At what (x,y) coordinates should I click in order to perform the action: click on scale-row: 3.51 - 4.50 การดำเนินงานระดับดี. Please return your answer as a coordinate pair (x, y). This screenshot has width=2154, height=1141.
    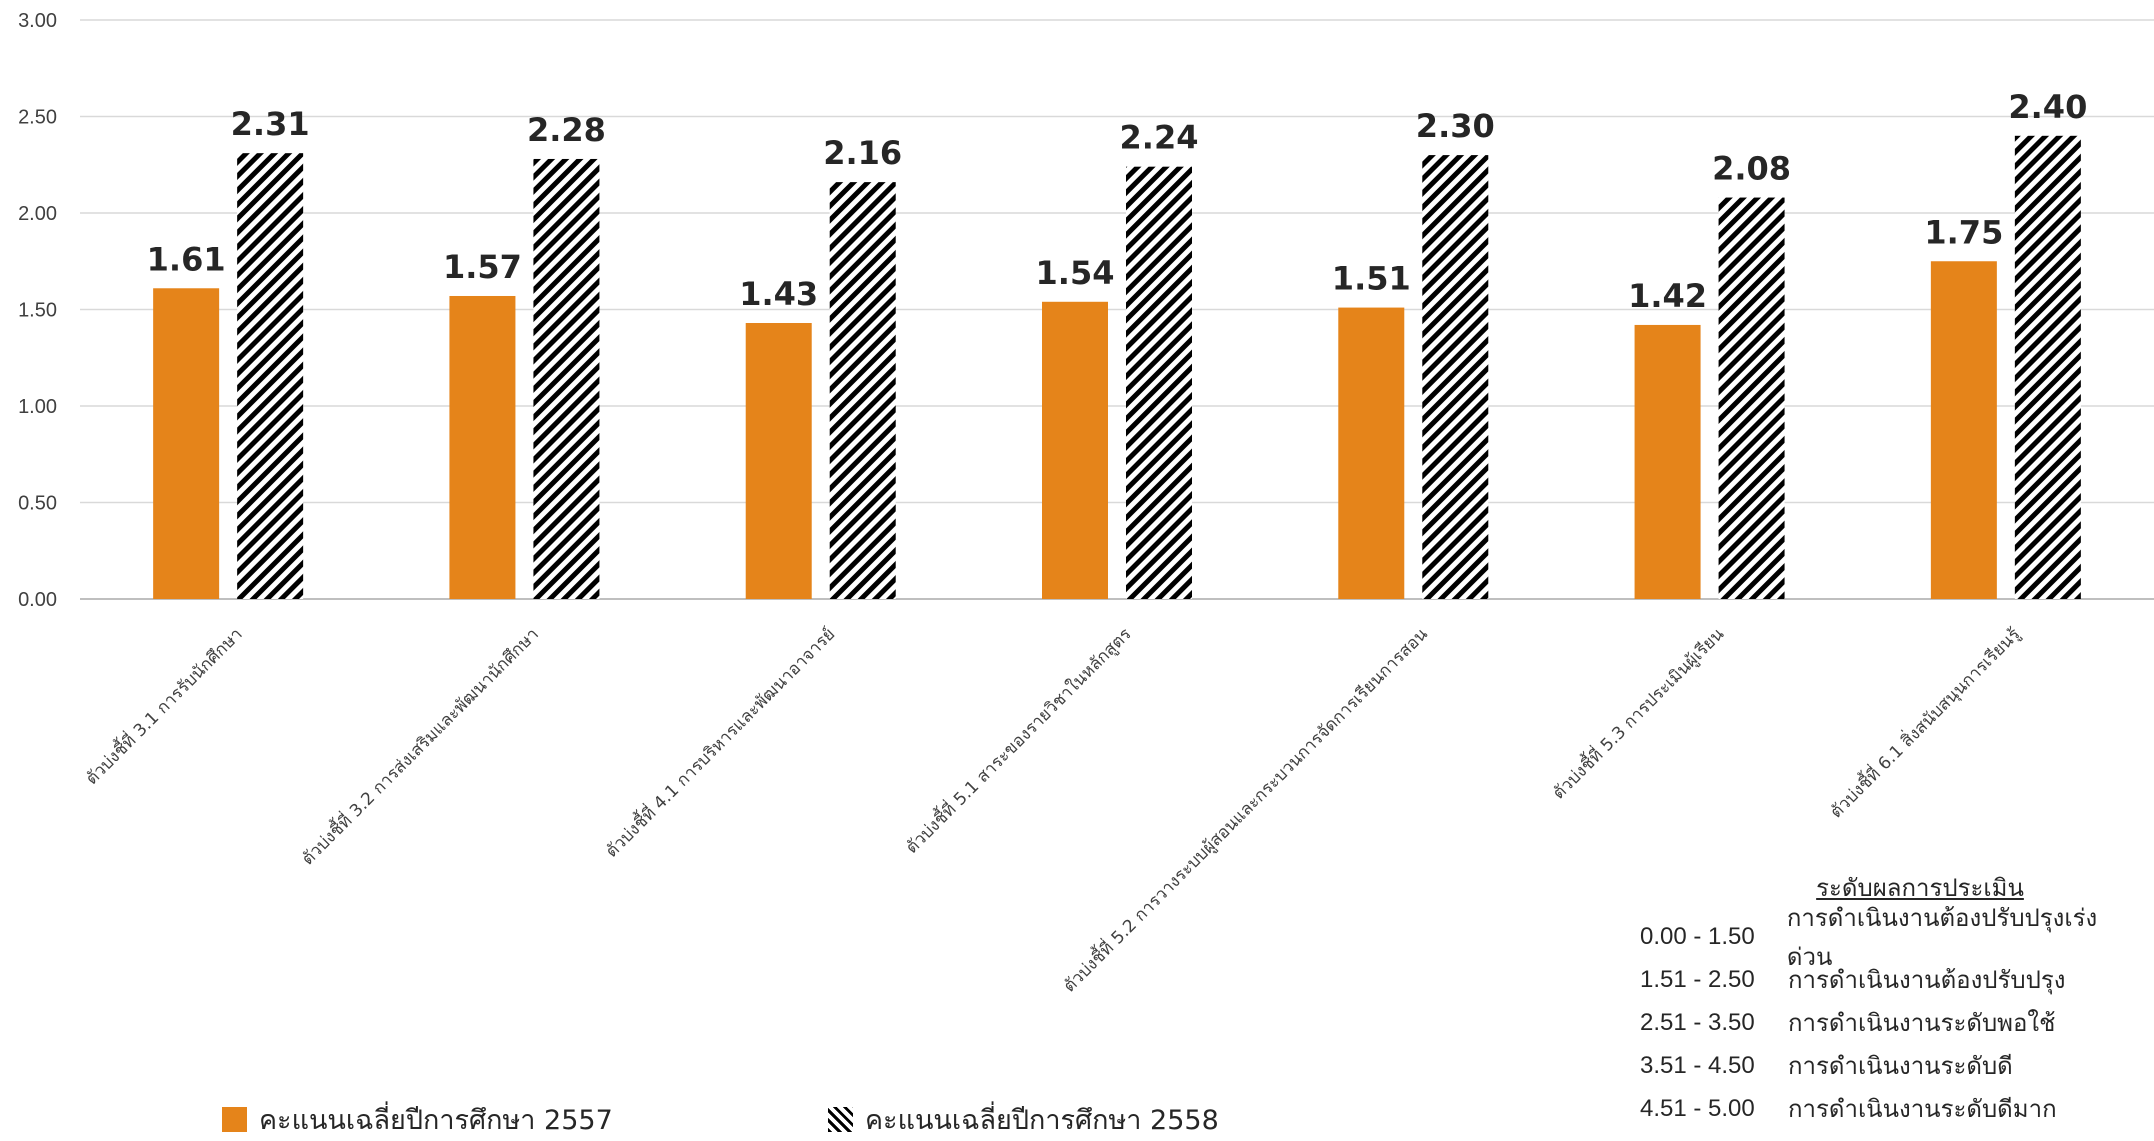
    Looking at the image, I should click on (1880, 1065).